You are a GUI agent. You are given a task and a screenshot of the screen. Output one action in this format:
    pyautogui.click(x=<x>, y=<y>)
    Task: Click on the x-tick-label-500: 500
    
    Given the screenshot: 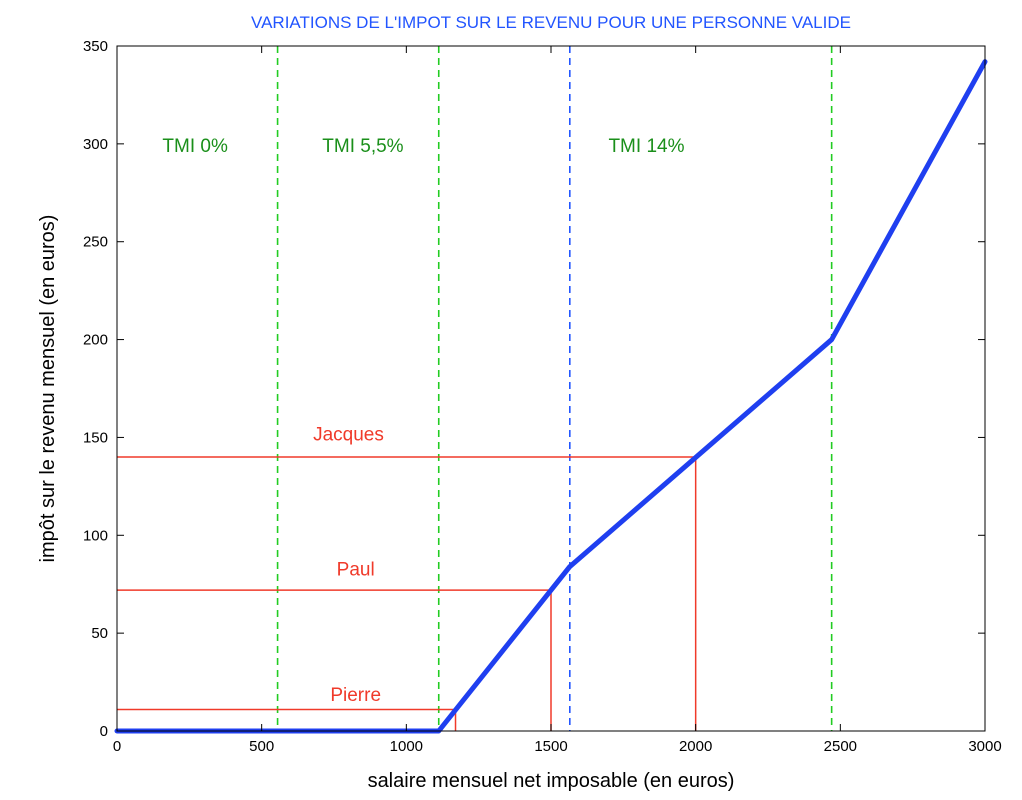 What is the action you would take?
    pyautogui.click(x=261, y=746)
    